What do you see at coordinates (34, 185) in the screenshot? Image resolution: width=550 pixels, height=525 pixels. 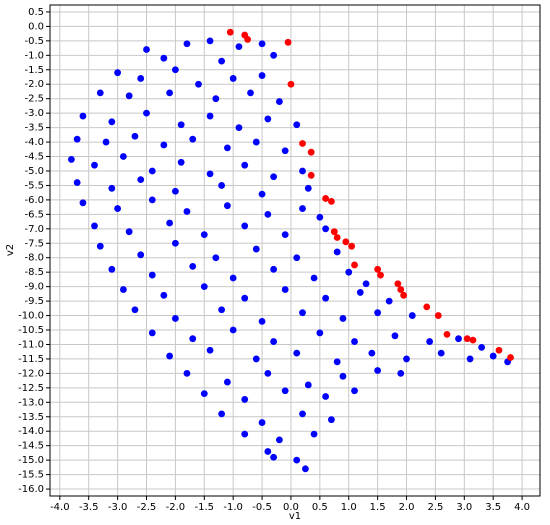 I see `y-tick-label: -5.5` at bounding box center [34, 185].